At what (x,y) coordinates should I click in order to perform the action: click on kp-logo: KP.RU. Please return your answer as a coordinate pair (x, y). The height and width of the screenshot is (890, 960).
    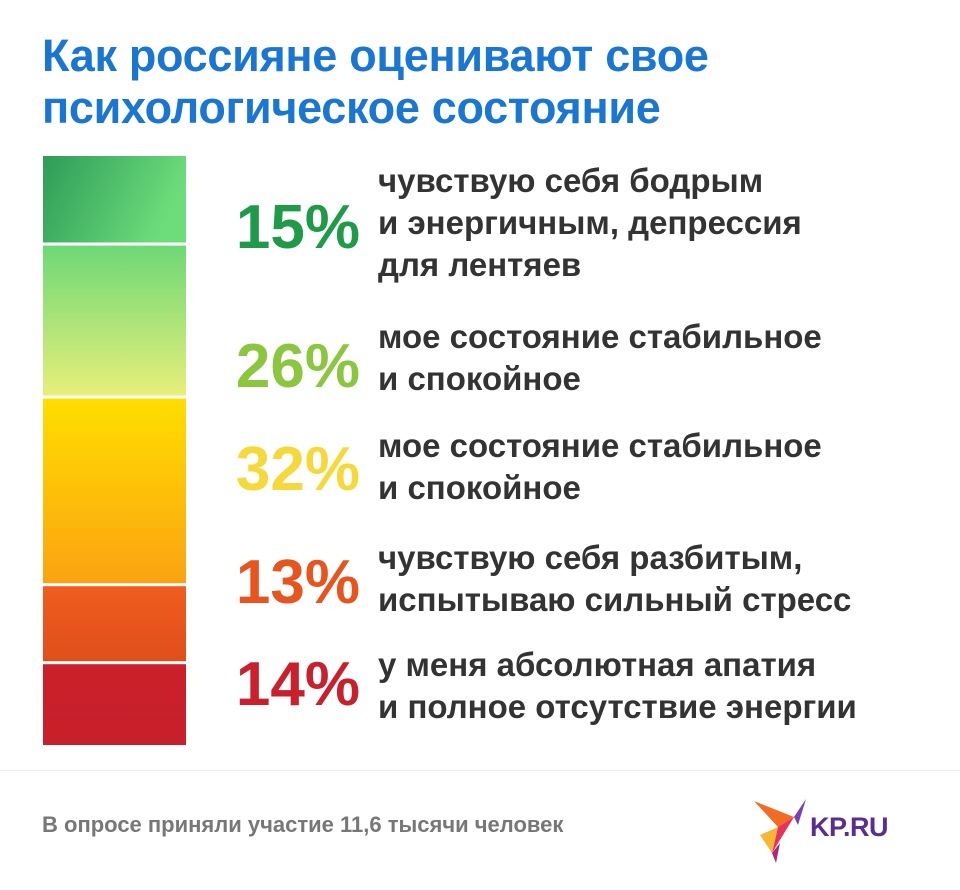
    Looking at the image, I should click on (845, 830).